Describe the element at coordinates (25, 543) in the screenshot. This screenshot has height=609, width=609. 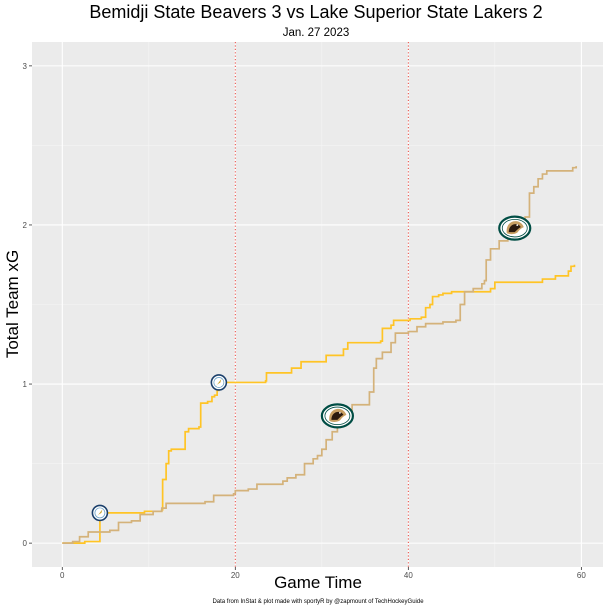
I see `y-tick-label: 0` at that location.